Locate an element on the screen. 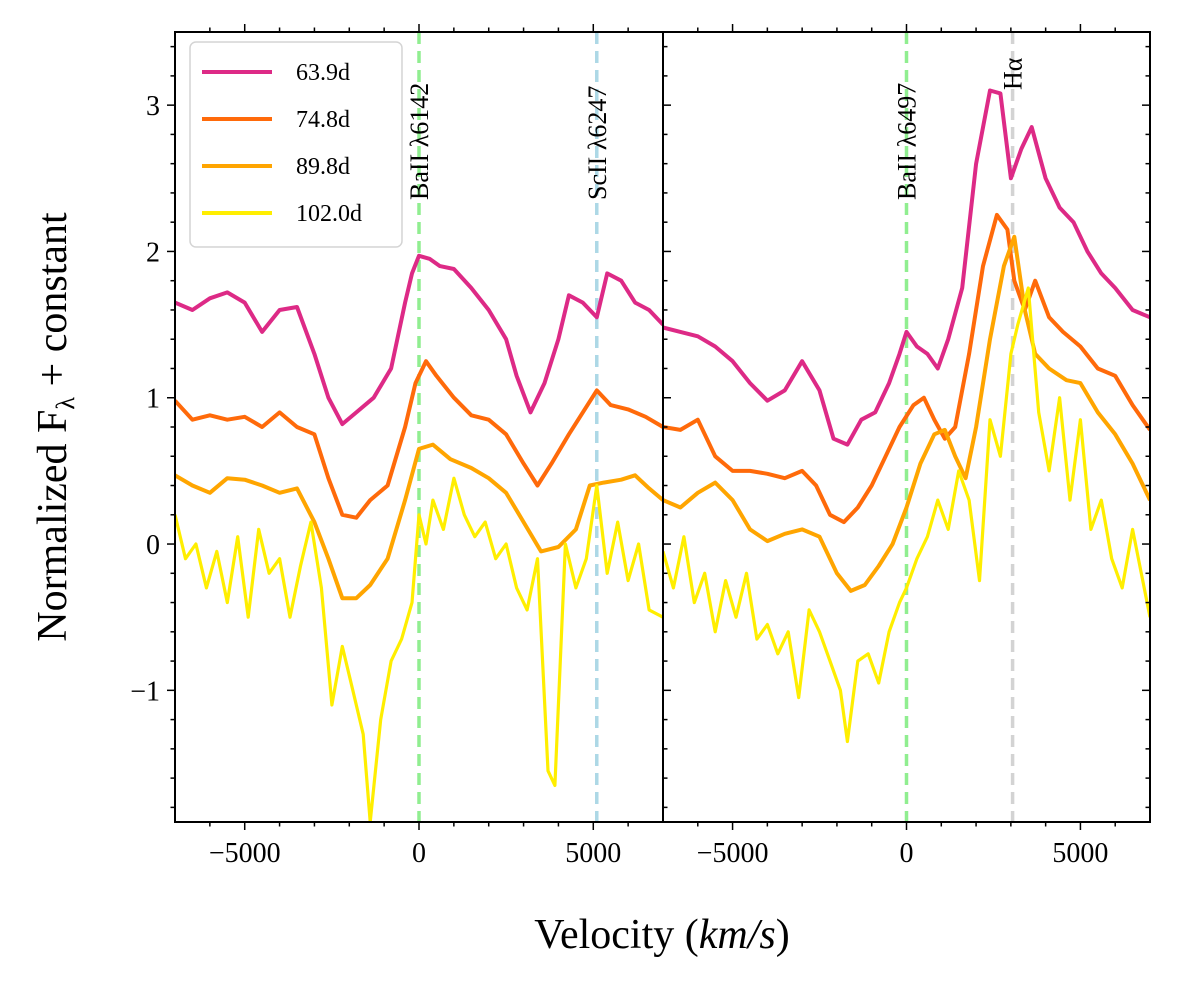  right-series-89.8d is located at coordinates (906, 413).